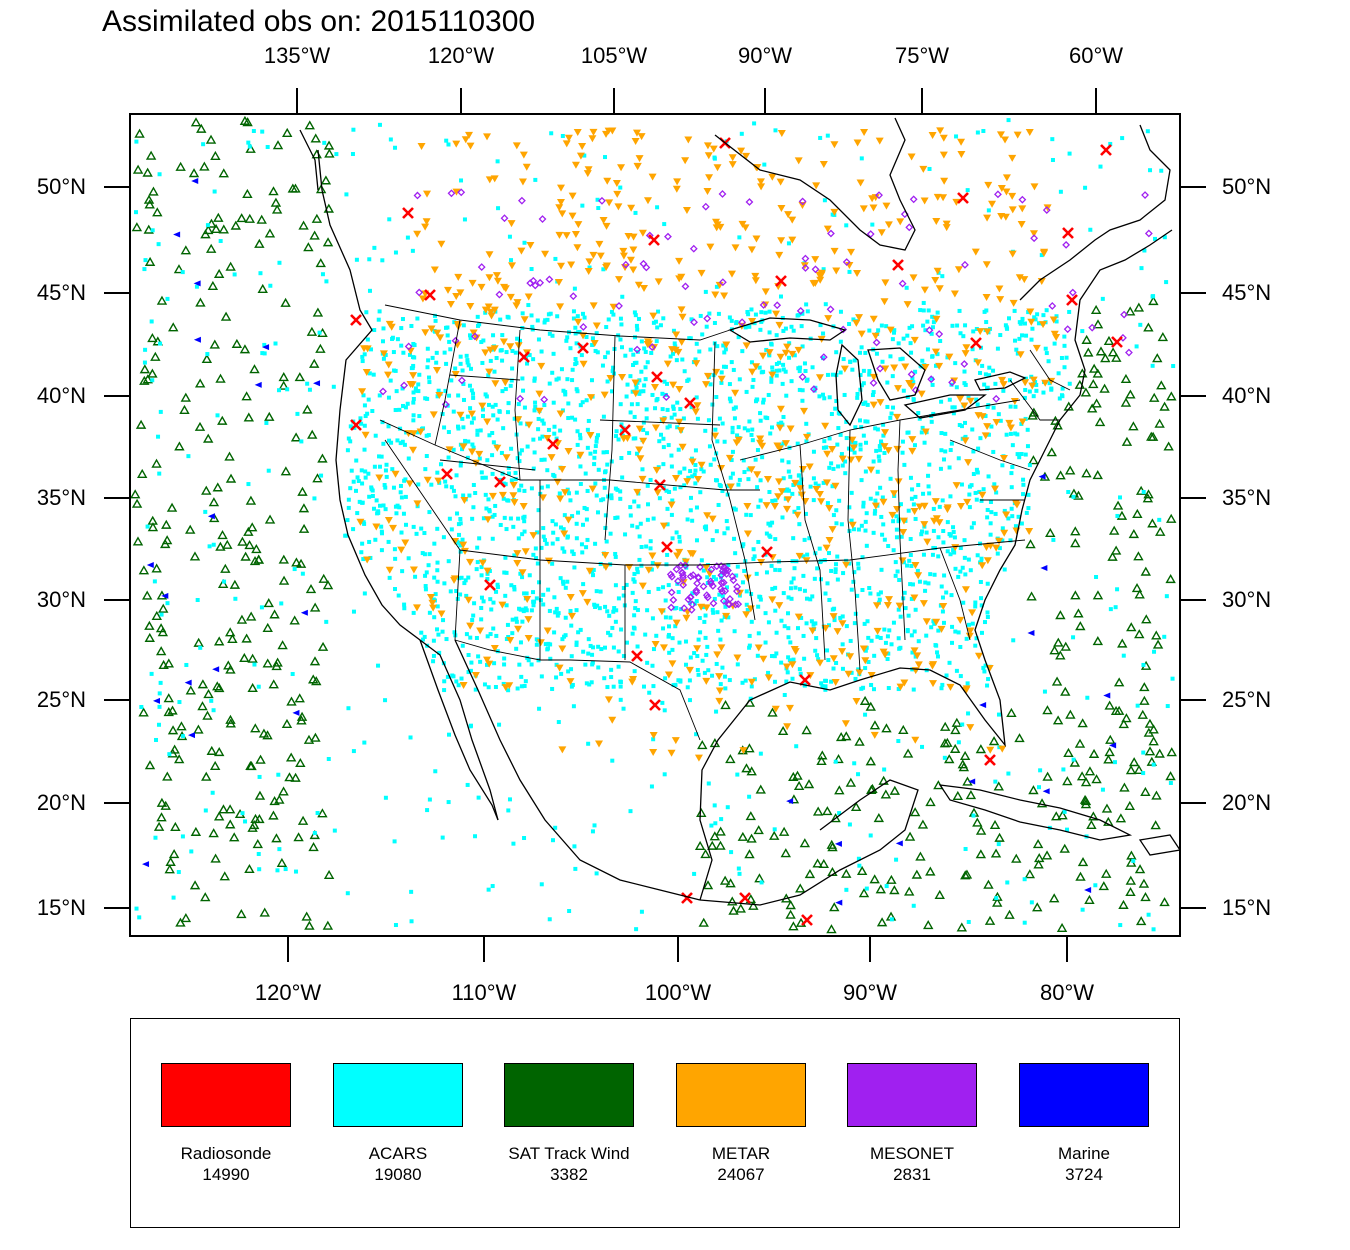 Image resolution: width=1350 pixels, height=1250 pixels. Describe the element at coordinates (741, 1119) in the screenshot. I see `legend-item: METAR 24067` at that location.